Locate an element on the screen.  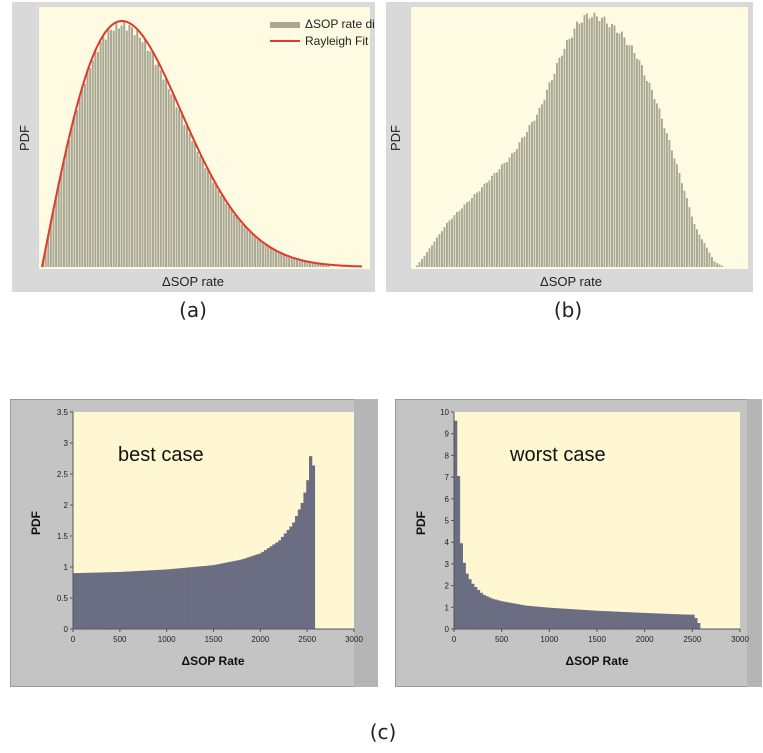
chart-c-right-ytick-label: 5 is located at coordinates (447, 521).